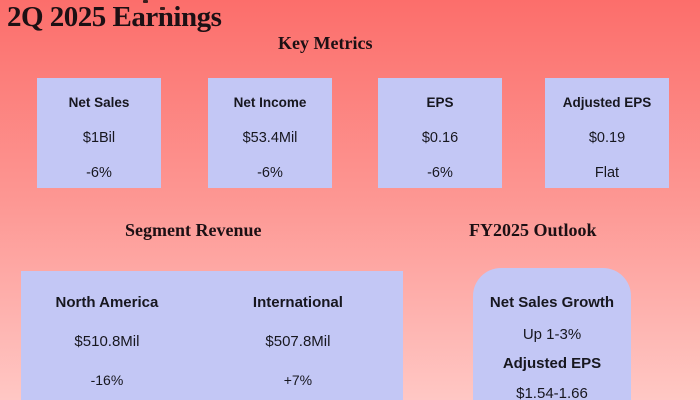 The height and width of the screenshot is (400, 700). I want to click on metric-value: $0.19, so click(607, 138).